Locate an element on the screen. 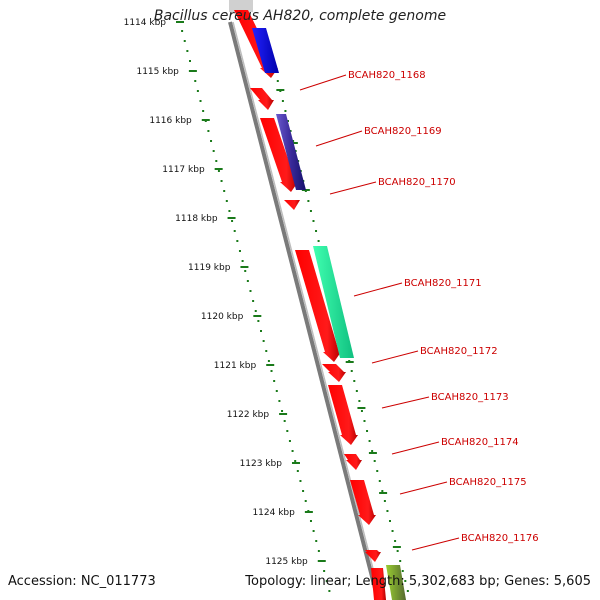 Image resolution: width=600 pixels, height=600 pixels. gene-block-olive is located at coordinates (396, 582).